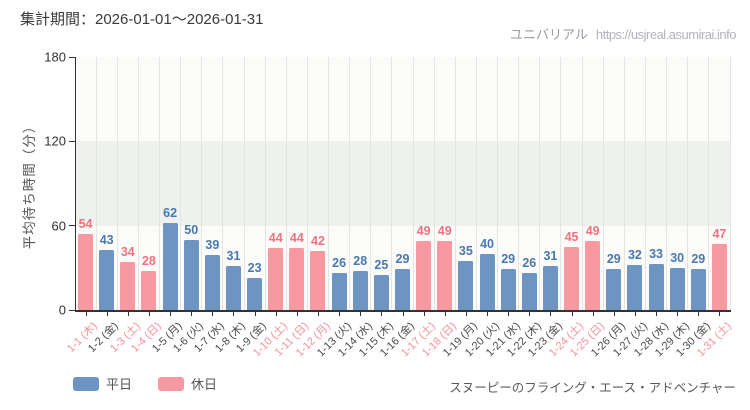 This screenshot has height=410, width=750. I want to click on report-period-title: 集計期間：2026-01-01～2026-01-31, so click(142, 19).